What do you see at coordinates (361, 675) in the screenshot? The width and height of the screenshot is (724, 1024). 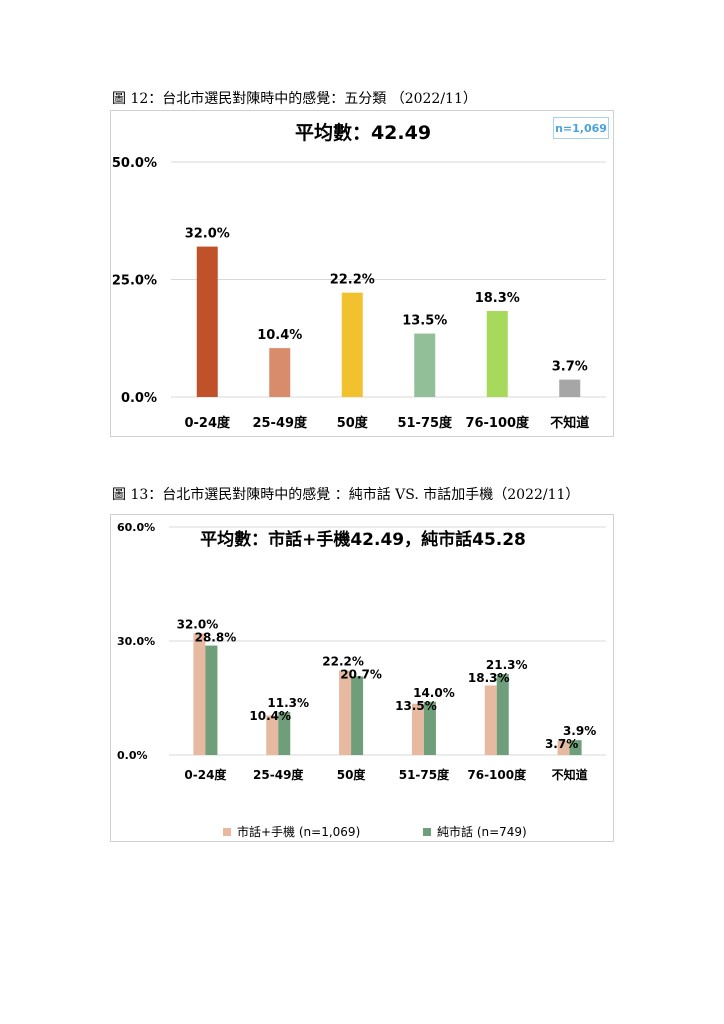 I see `data-label: 20.7%` at bounding box center [361, 675].